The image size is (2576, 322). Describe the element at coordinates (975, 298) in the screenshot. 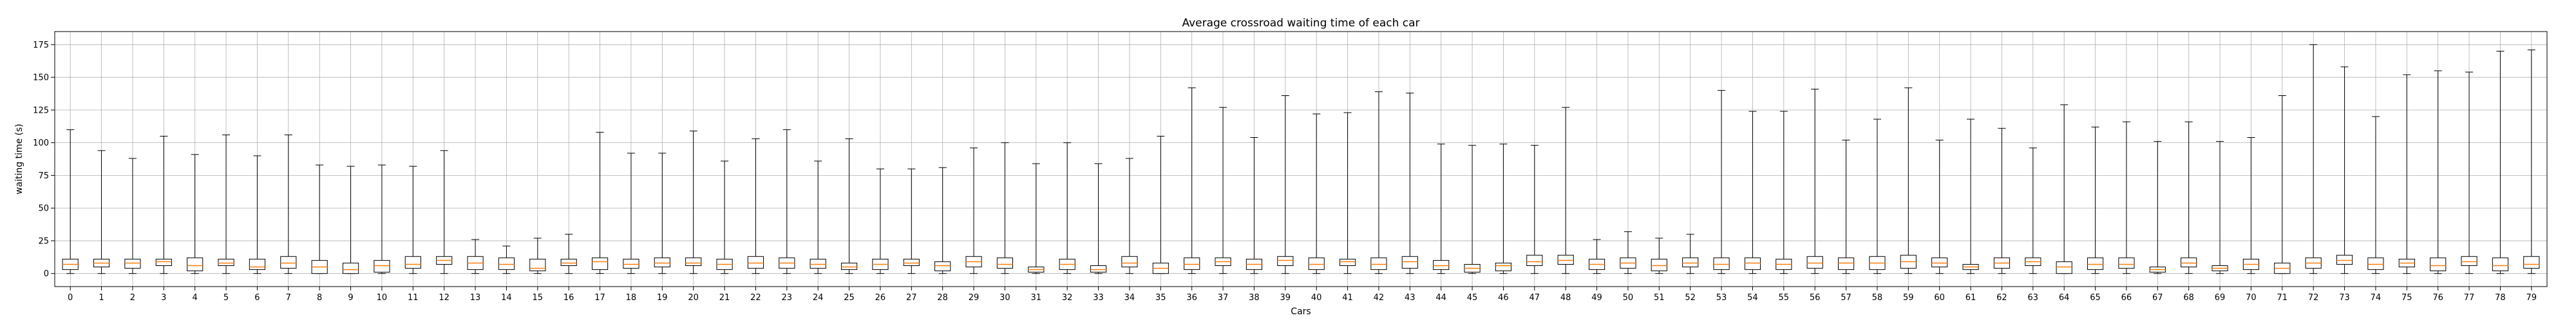

I see `x-tick-label: 29` at that location.